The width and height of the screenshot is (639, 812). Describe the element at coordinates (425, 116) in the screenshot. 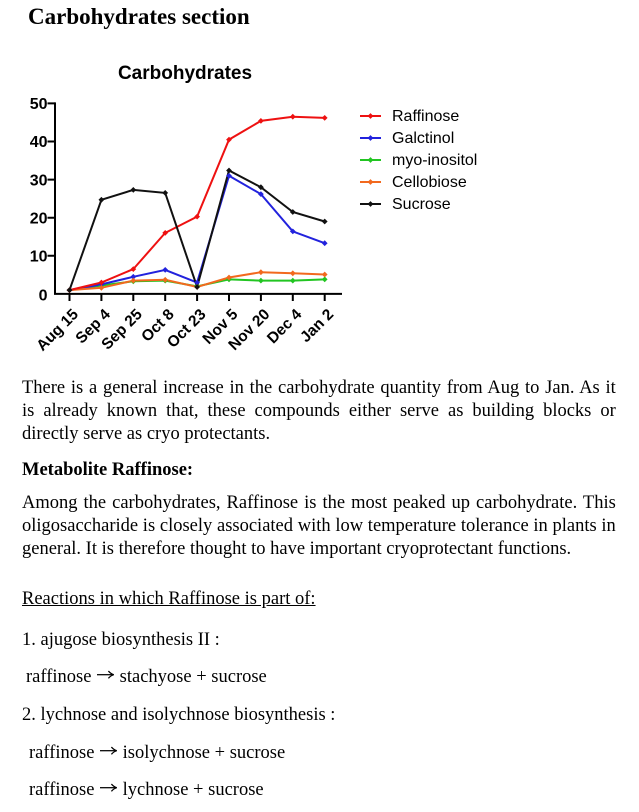

I see `svg-text: Raffinose` at that location.